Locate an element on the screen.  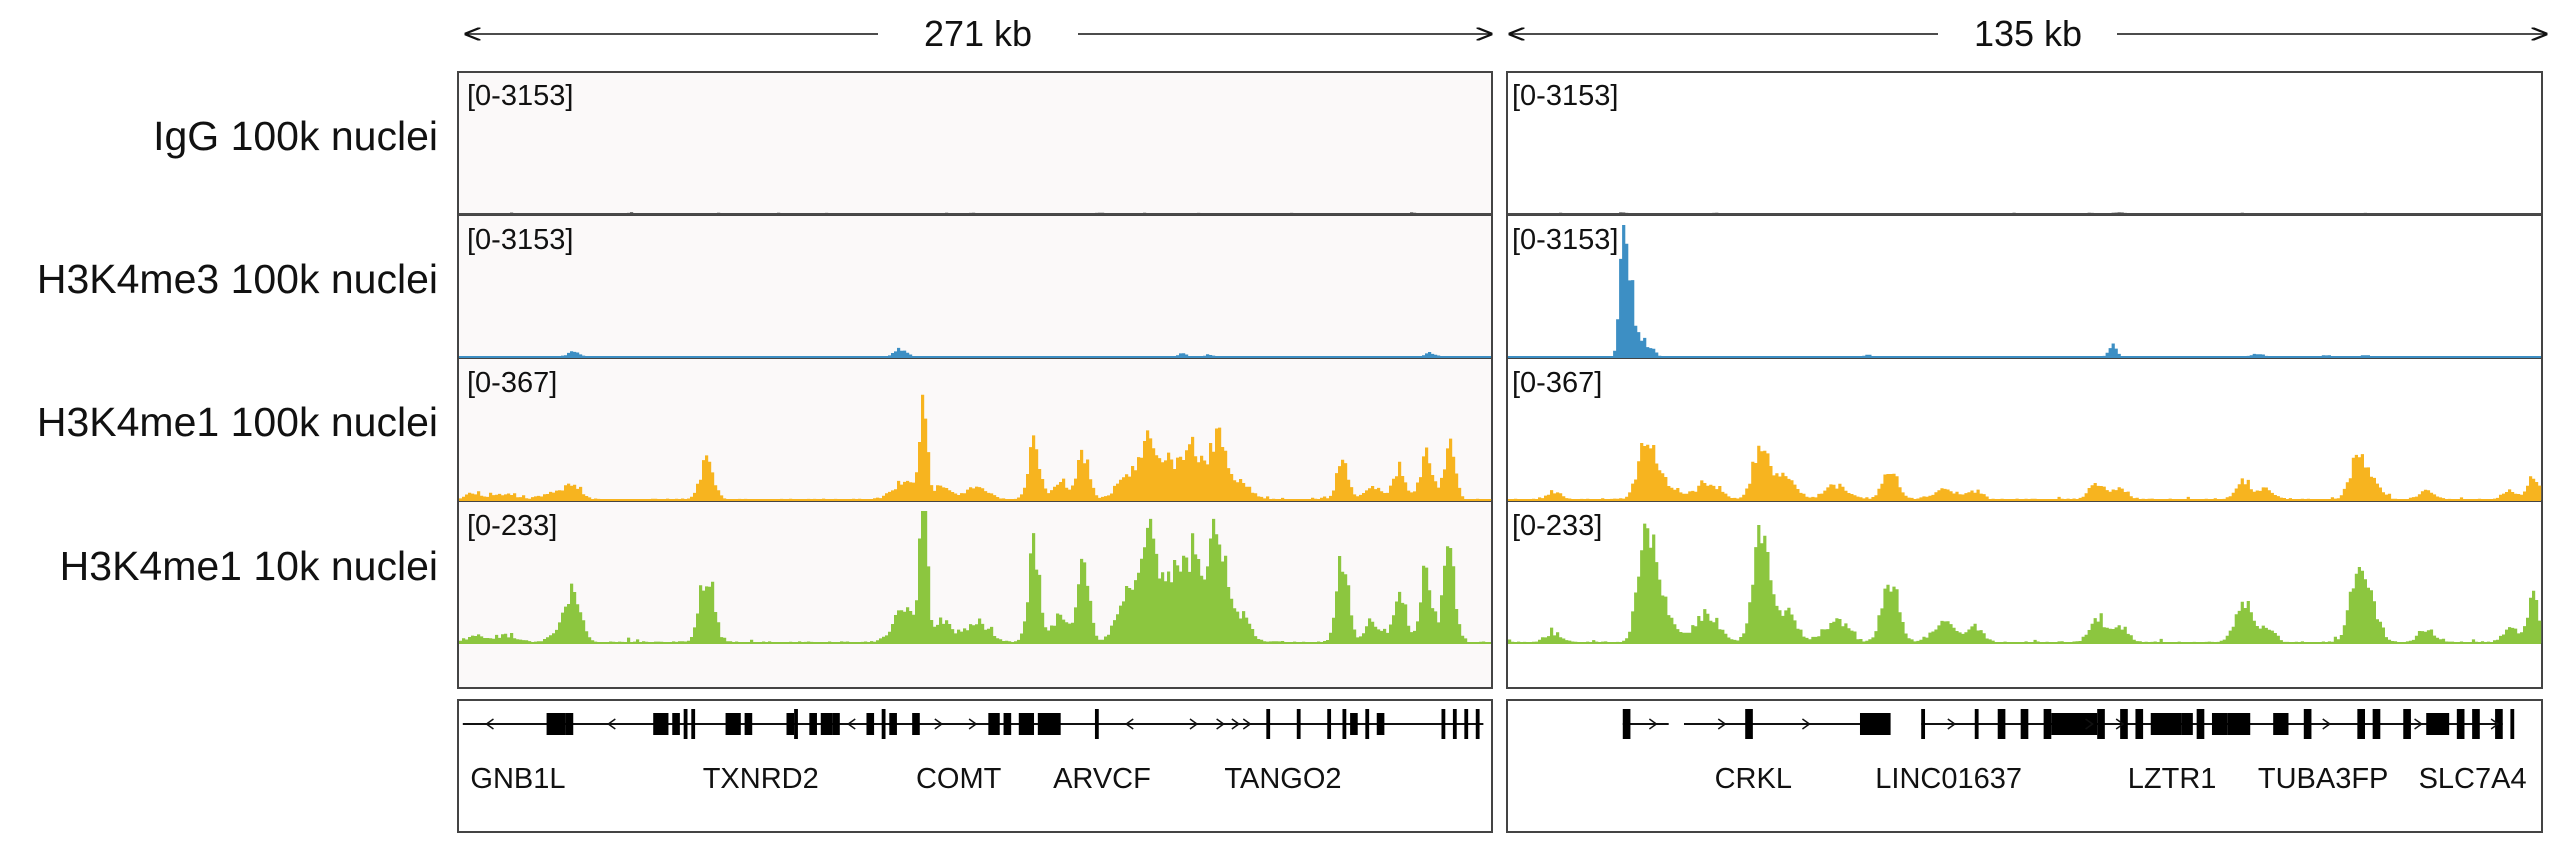
range-label-right-h3k4me1-100k: [0-367] is located at coordinates (1557, 383).